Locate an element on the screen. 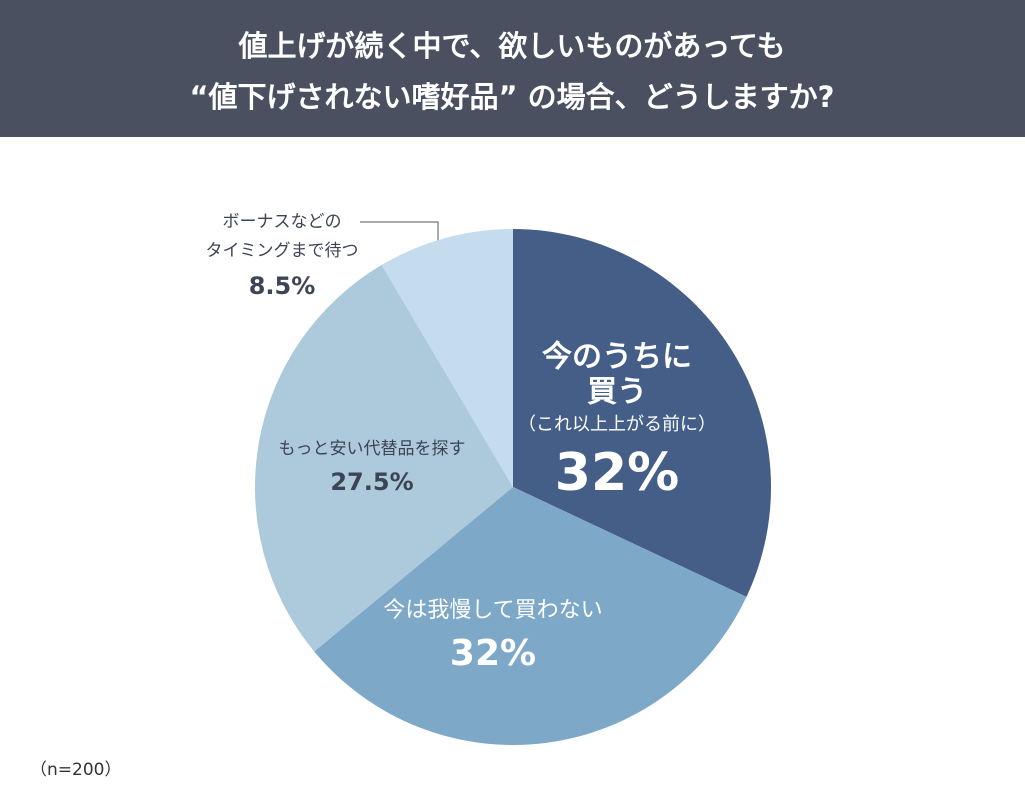  slice-label: もっと安い代替品を探す is located at coordinates (372, 449).